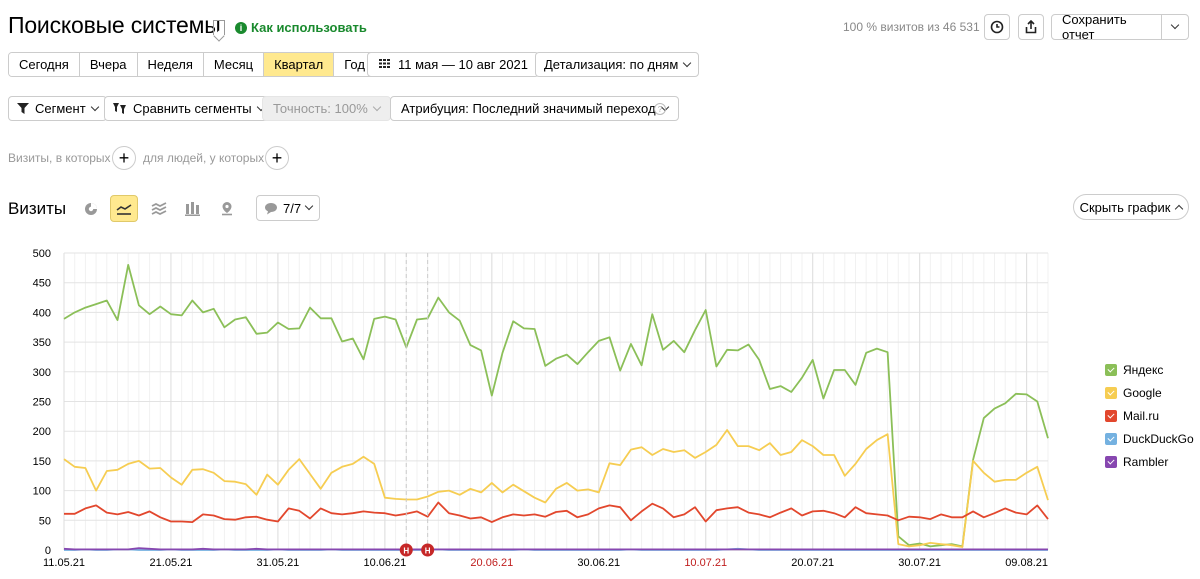 This screenshot has height=579, width=1200. I want to click on segment-label: Сегмент, so click(60, 108).